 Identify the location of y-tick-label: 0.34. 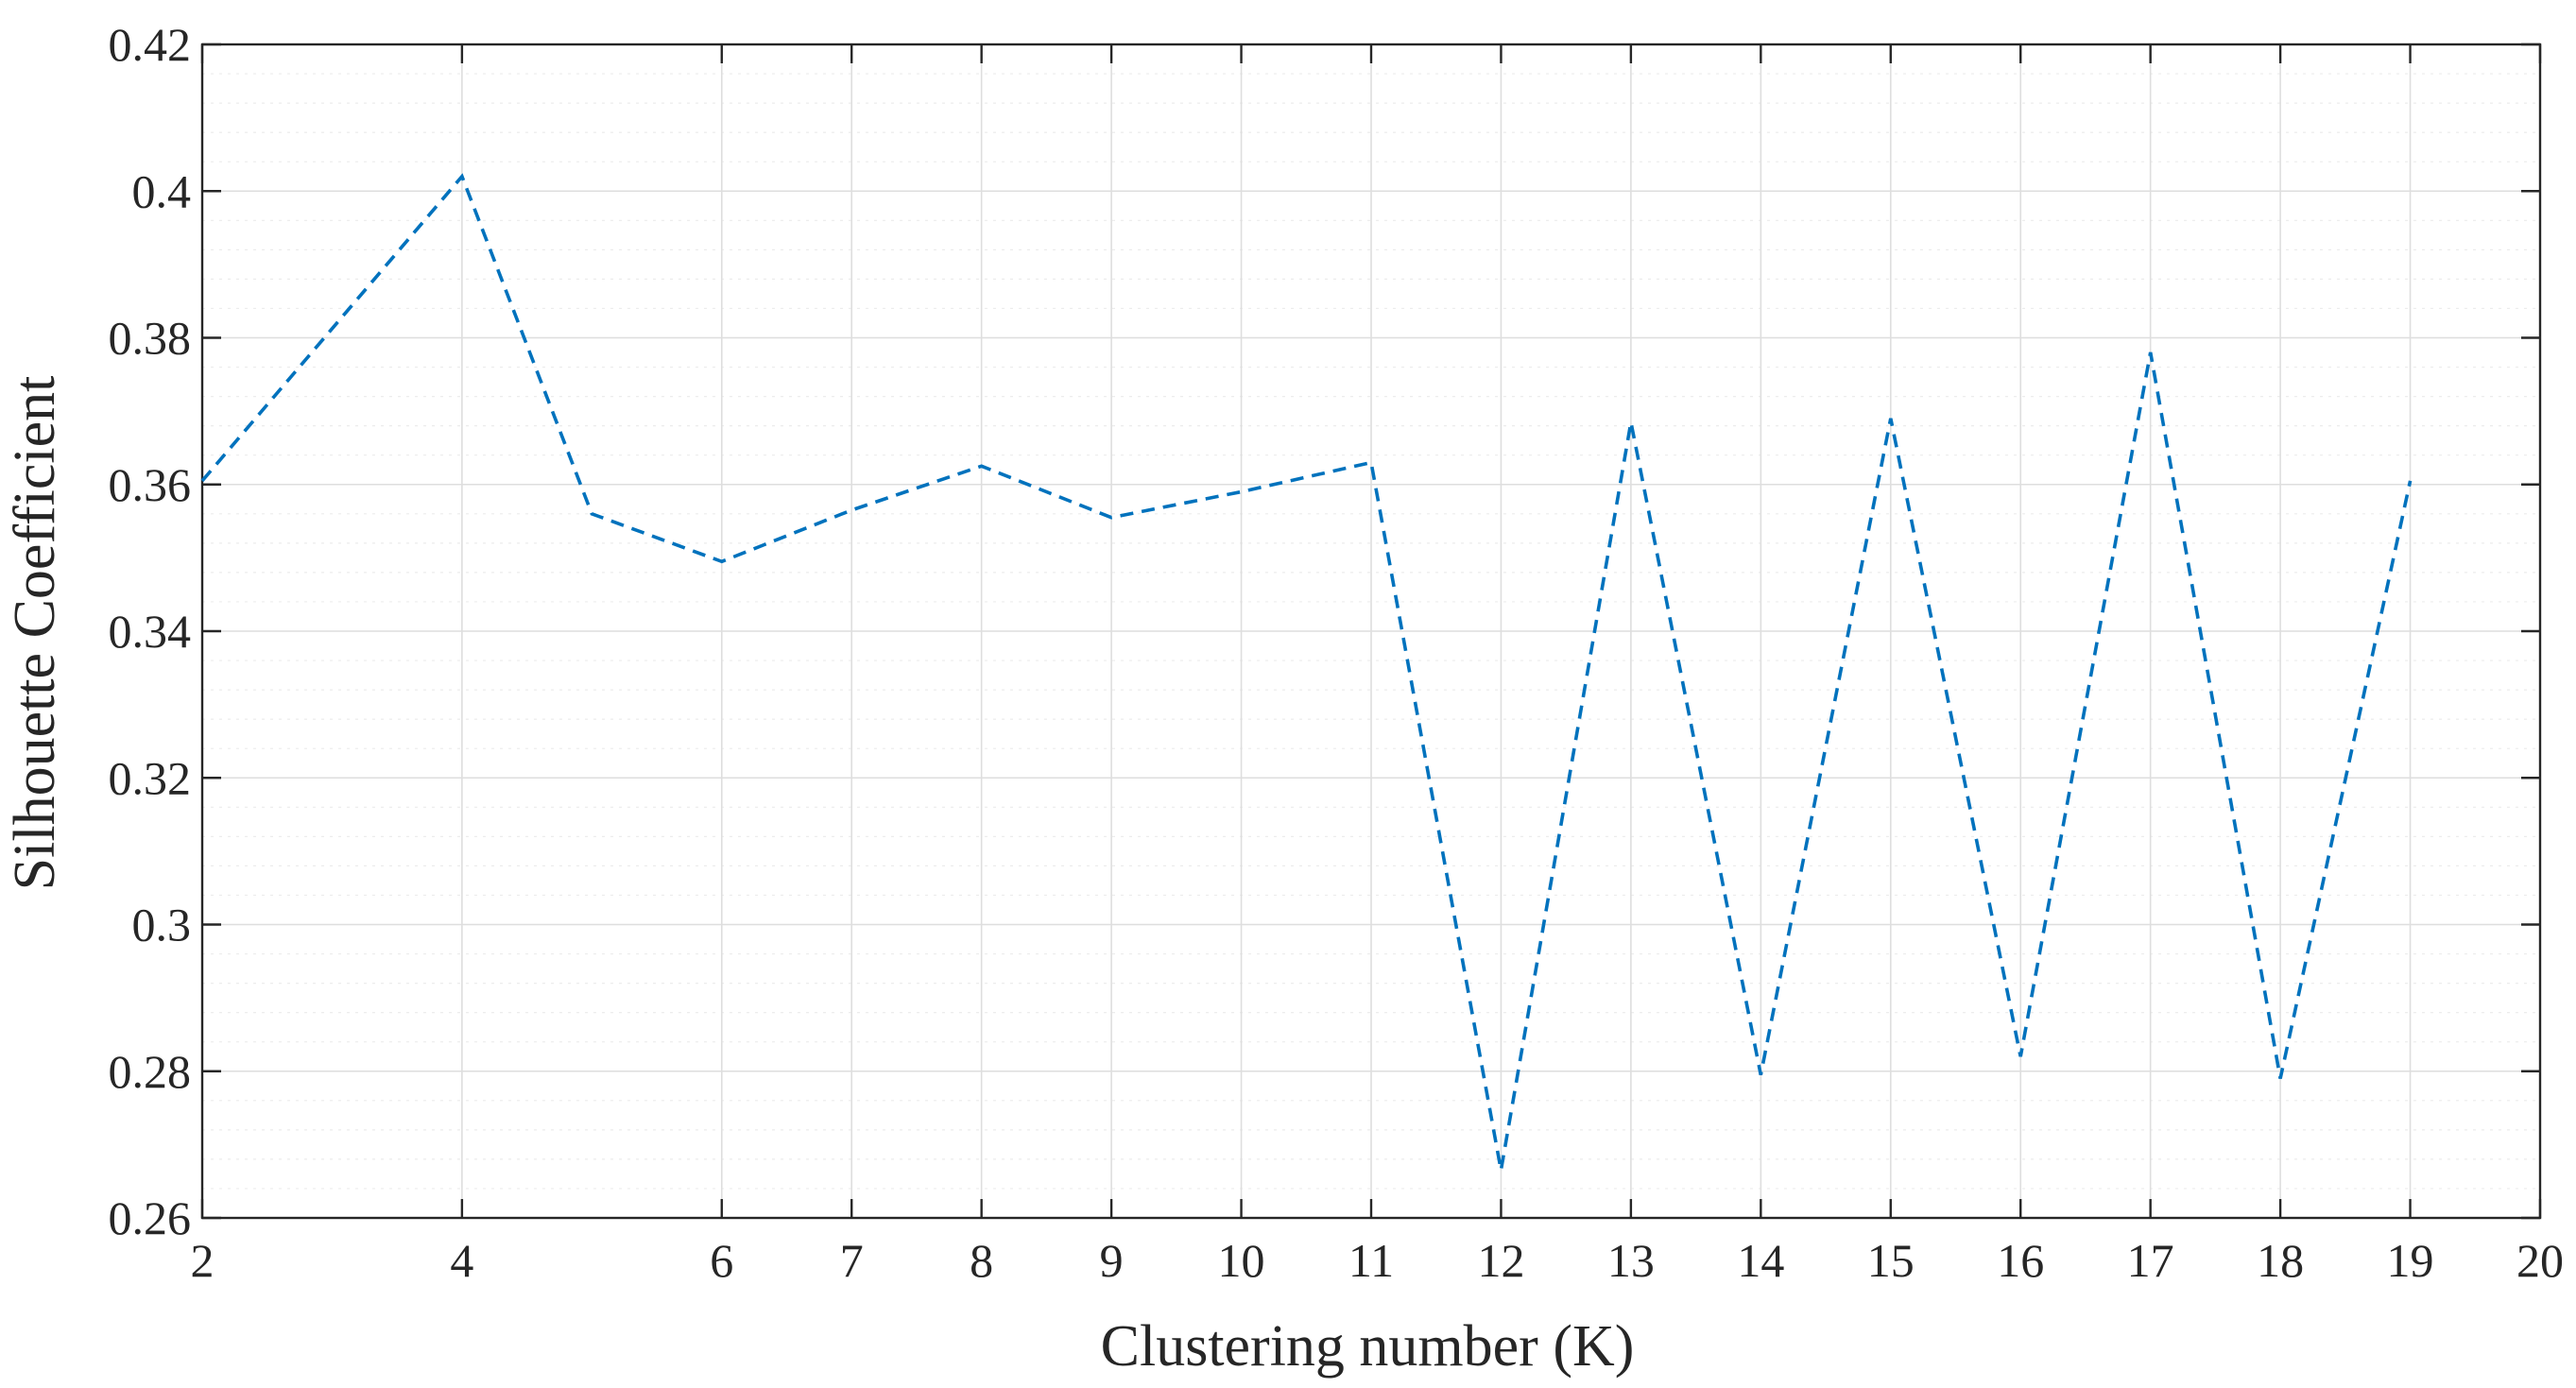
(150, 631).